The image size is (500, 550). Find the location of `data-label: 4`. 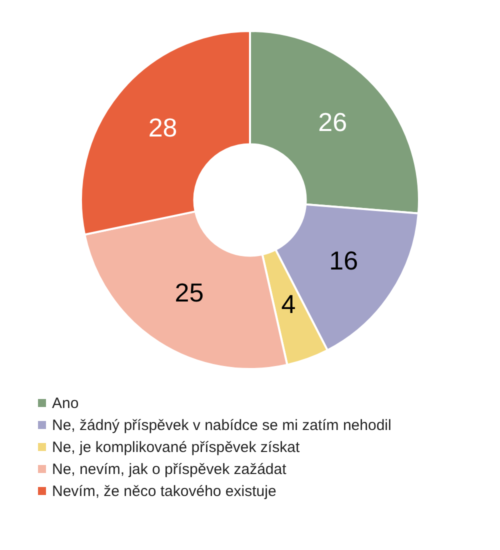

data-label: 4 is located at coordinates (288, 303).